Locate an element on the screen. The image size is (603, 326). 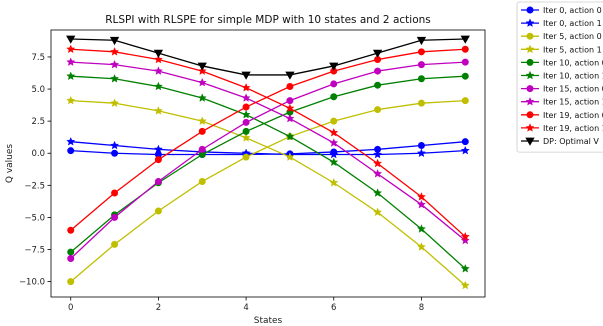
legend-entry: Iter 15, action 1 is located at coordinates (562, 101).